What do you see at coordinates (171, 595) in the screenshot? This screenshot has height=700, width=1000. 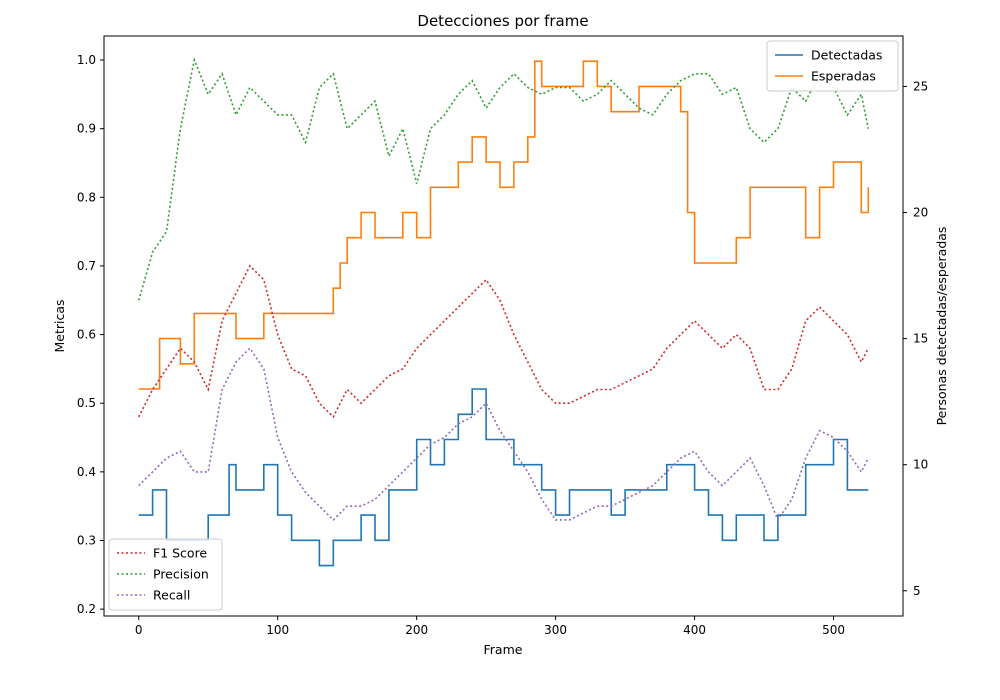 I see `legend-label: Recall` at bounding box center [171, 595].